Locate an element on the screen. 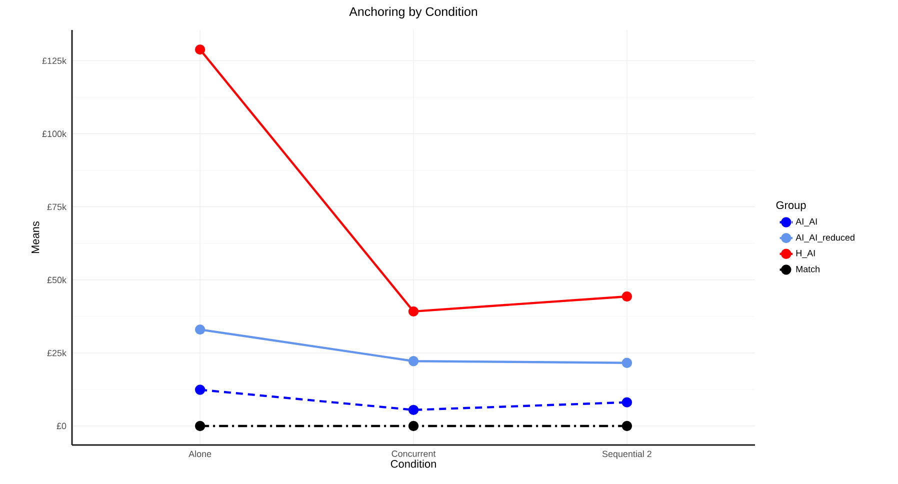  x-tick-label: Concurrent is located at coordinates (414, 453).